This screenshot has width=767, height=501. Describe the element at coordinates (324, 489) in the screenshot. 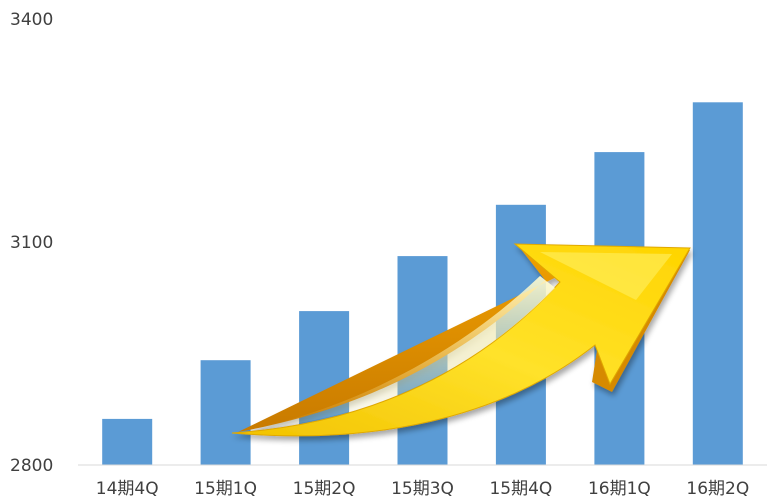

I see `x-tick-label: 15期2Q` at that location.